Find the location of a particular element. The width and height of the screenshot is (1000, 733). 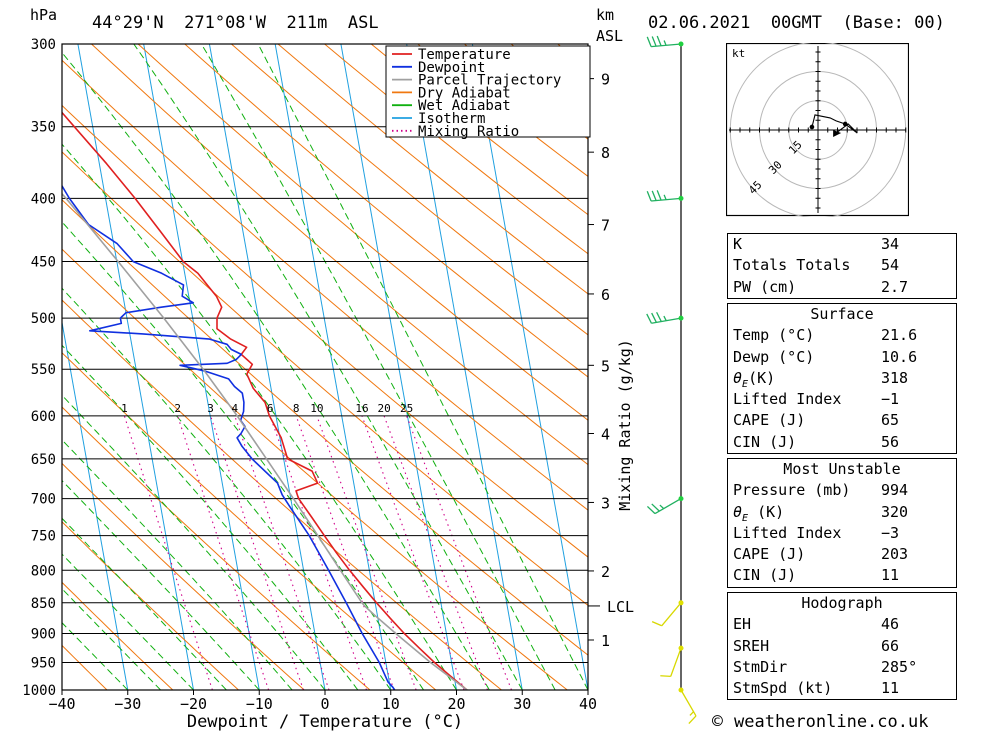

k-index-row: K 34 is located at coordinates (842, 244).